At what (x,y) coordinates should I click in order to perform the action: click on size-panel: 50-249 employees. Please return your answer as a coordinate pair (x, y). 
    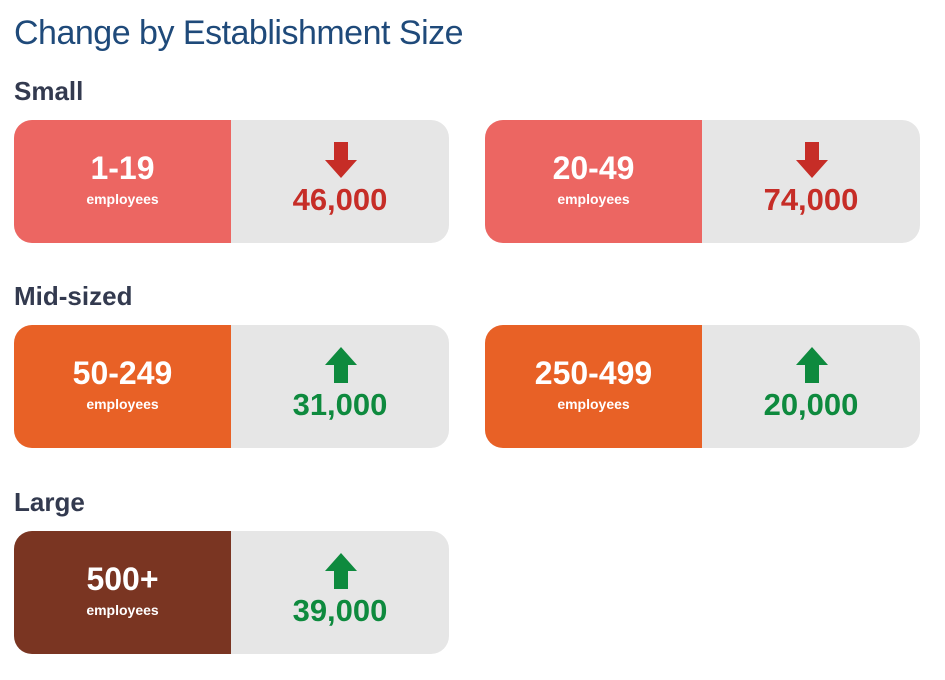
    Looking at the image, I should click on (122, 386).